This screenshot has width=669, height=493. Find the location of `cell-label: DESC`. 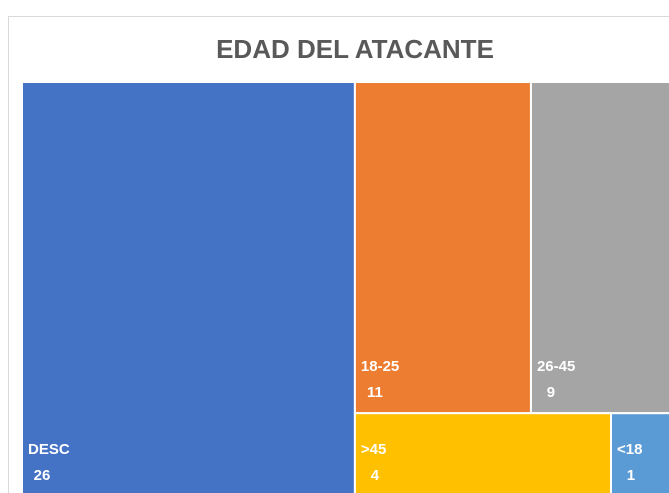

cell-label: DESC is located at coordinates (49, 449).